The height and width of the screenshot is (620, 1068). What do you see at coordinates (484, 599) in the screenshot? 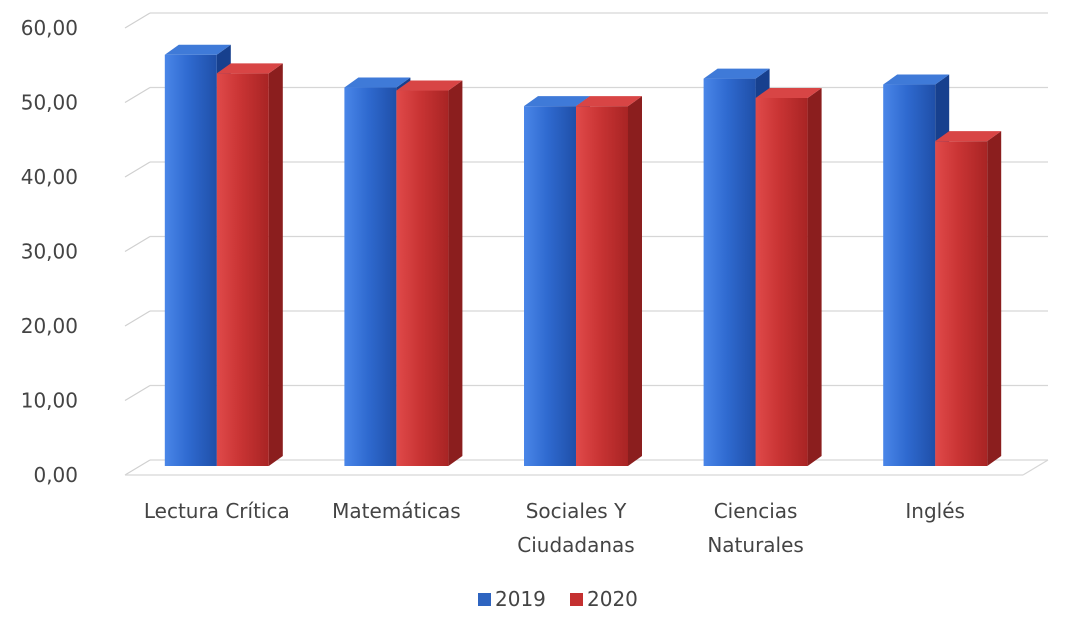
I see `legend-swatch-2019` at bounding box center [484, 599].